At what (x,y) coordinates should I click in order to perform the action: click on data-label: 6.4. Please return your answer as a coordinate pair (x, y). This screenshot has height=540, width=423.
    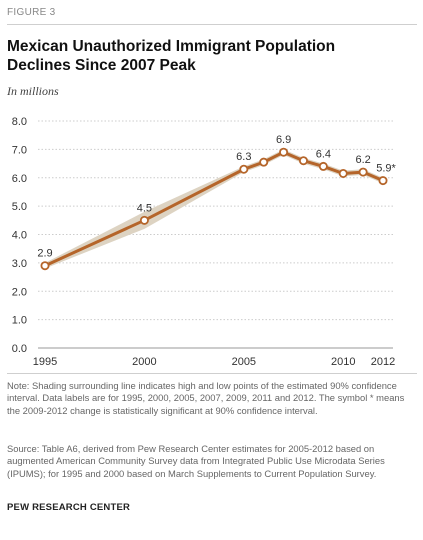
    Looking at the image, I should click on (323, 154).